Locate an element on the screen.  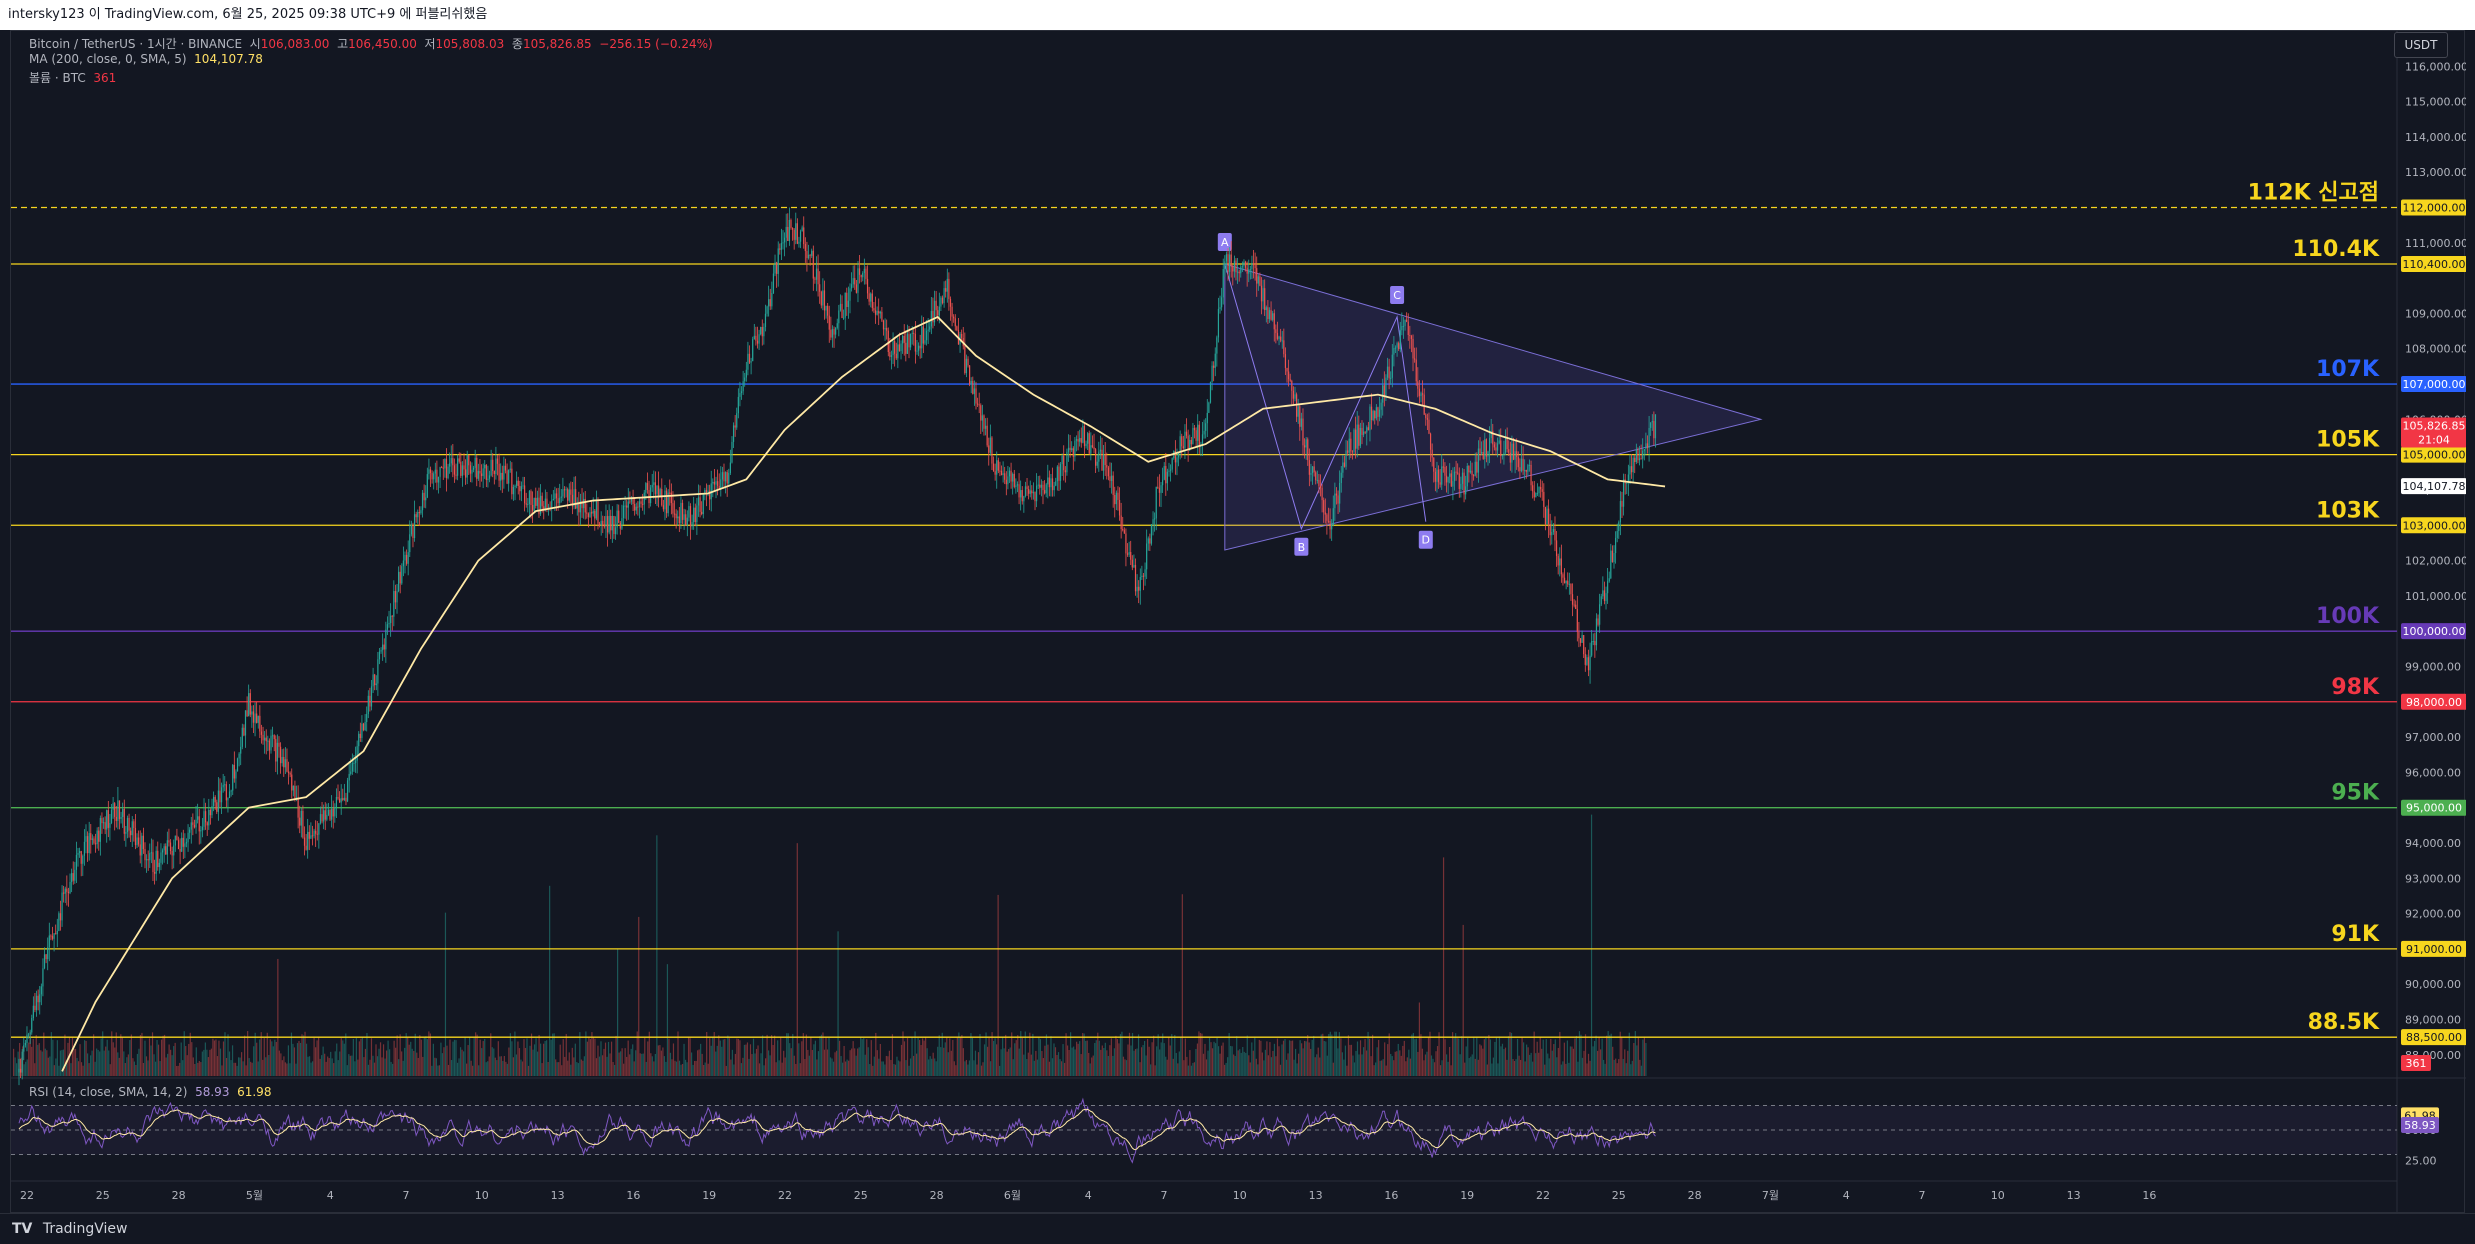
ma-label: MA (200, close, 0, SMA, 5) is located at coordinates (108, 59).